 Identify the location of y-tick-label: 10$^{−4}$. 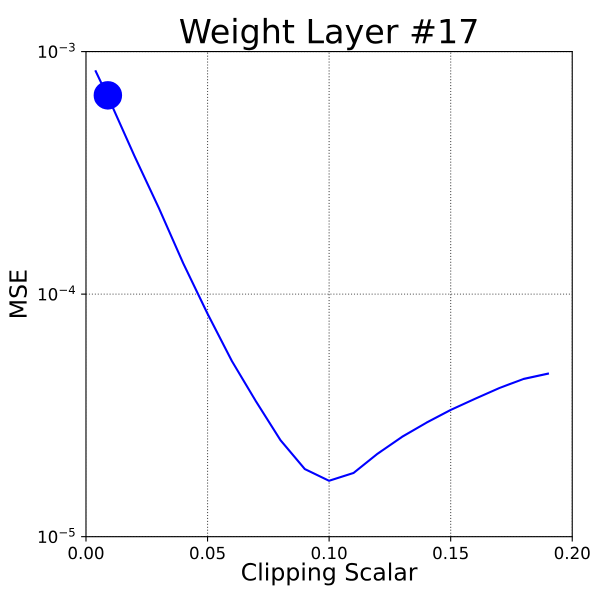
(57, 293).